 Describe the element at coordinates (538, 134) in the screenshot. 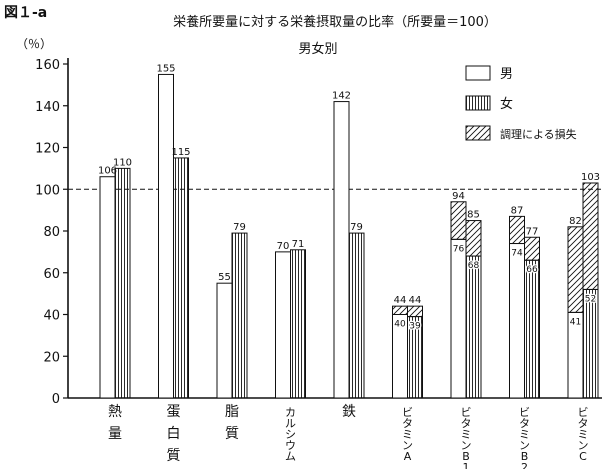

I see `legend-label-loss: 調理による損失` at that location.